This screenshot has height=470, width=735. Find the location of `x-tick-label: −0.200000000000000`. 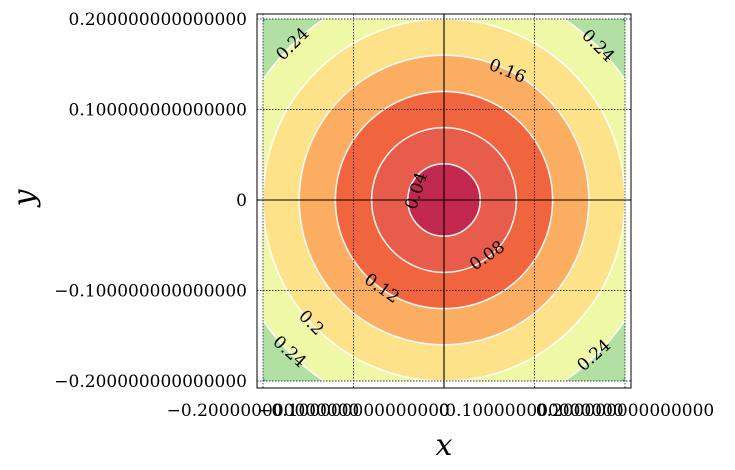

x-tick-label: −0.200000000000000 is located at coordinates (263, 411).